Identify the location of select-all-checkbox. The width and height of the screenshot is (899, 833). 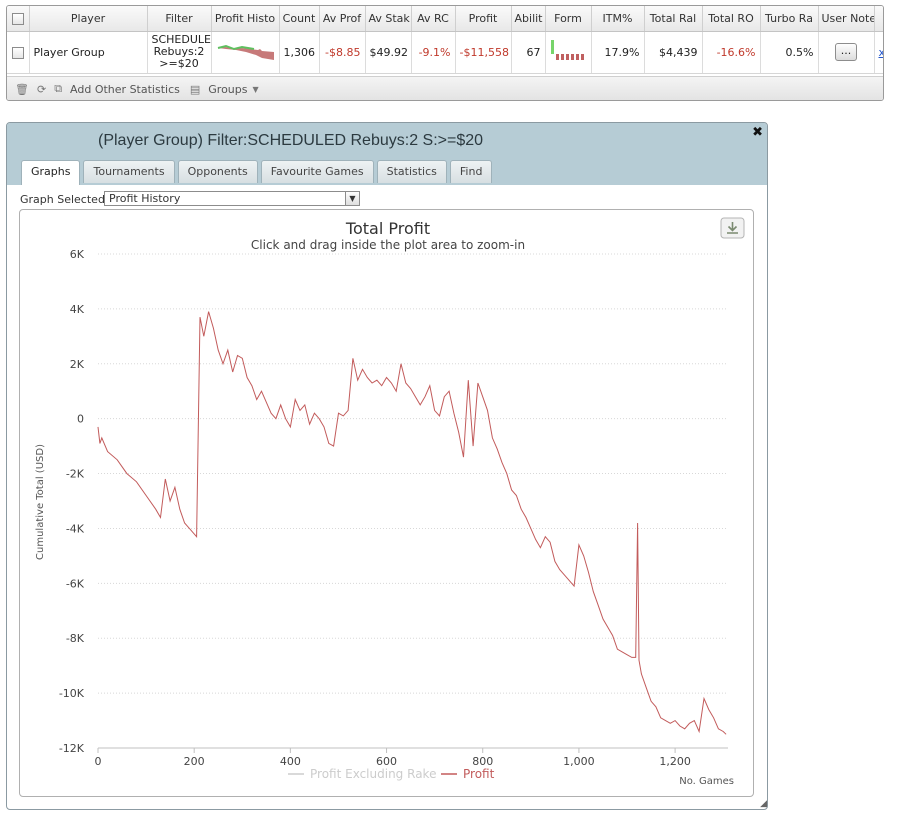
(18, 19).